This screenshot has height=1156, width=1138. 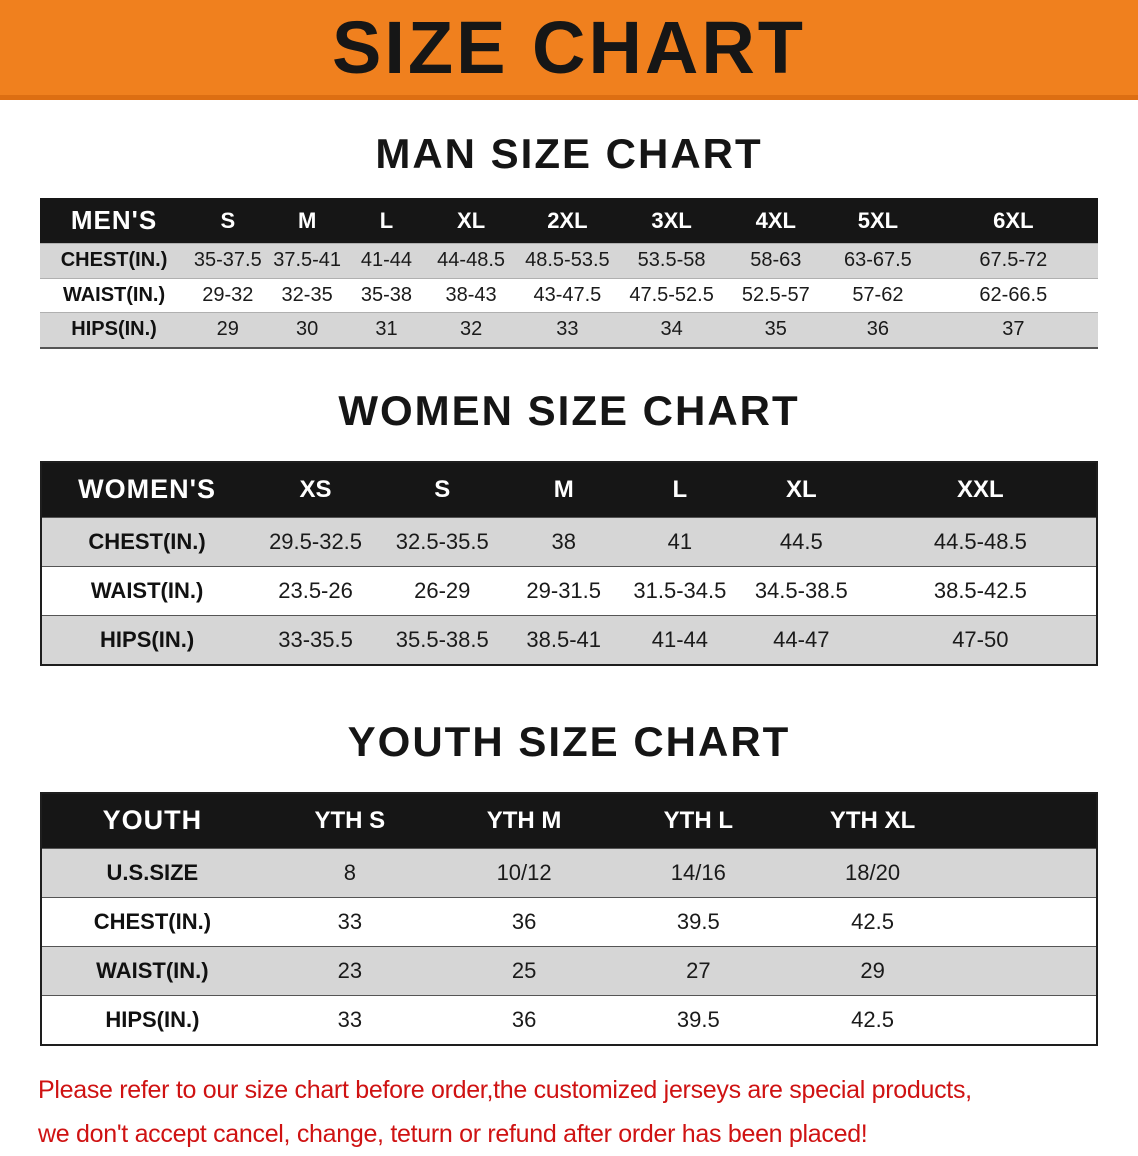 I want to click on table-row: HIPS(IN.) 29 30 31 32 33 34 35 36 37, so click(x=569, y=330).